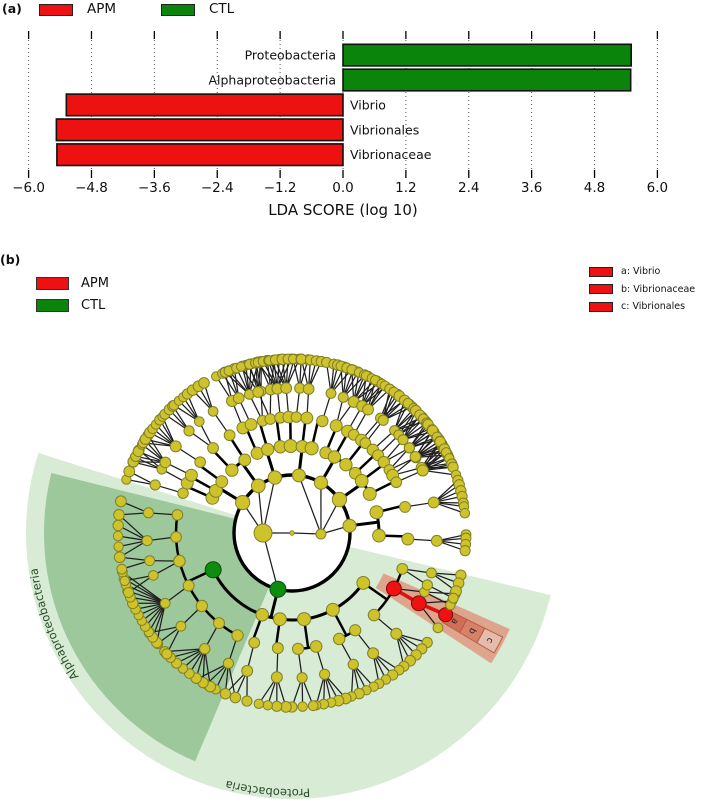 This screenshot has width=709, height=804. What do you see at coordinates (222, 9) in the screenshot?
I see `legend-label-ctl: CTL` at bounding box center [222, 9].